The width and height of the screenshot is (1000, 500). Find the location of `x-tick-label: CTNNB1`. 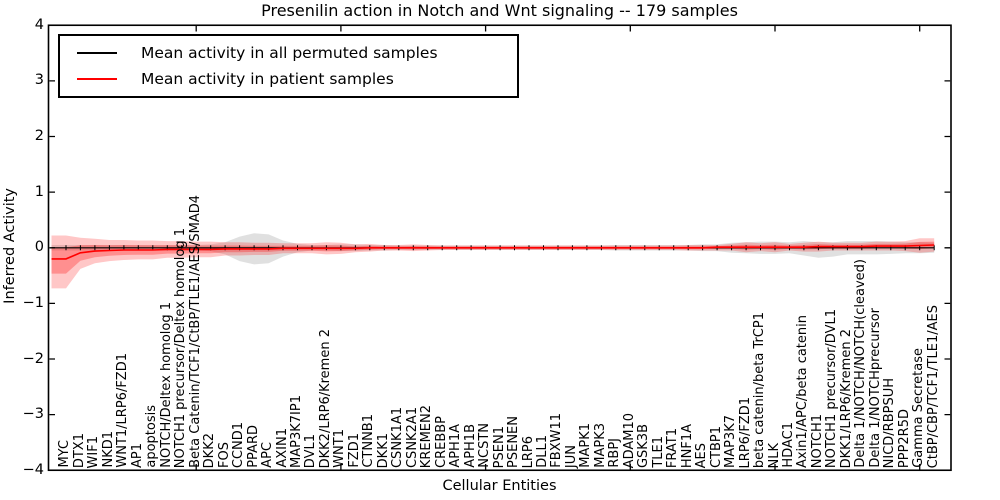

x-tick-label: CTNNB1 is located at coordinates (369, 441).